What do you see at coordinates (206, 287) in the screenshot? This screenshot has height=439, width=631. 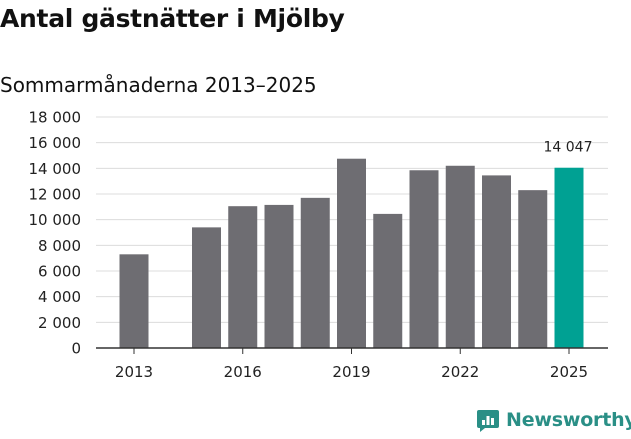 I see `bar-2015` at bounding box center [206, 287].